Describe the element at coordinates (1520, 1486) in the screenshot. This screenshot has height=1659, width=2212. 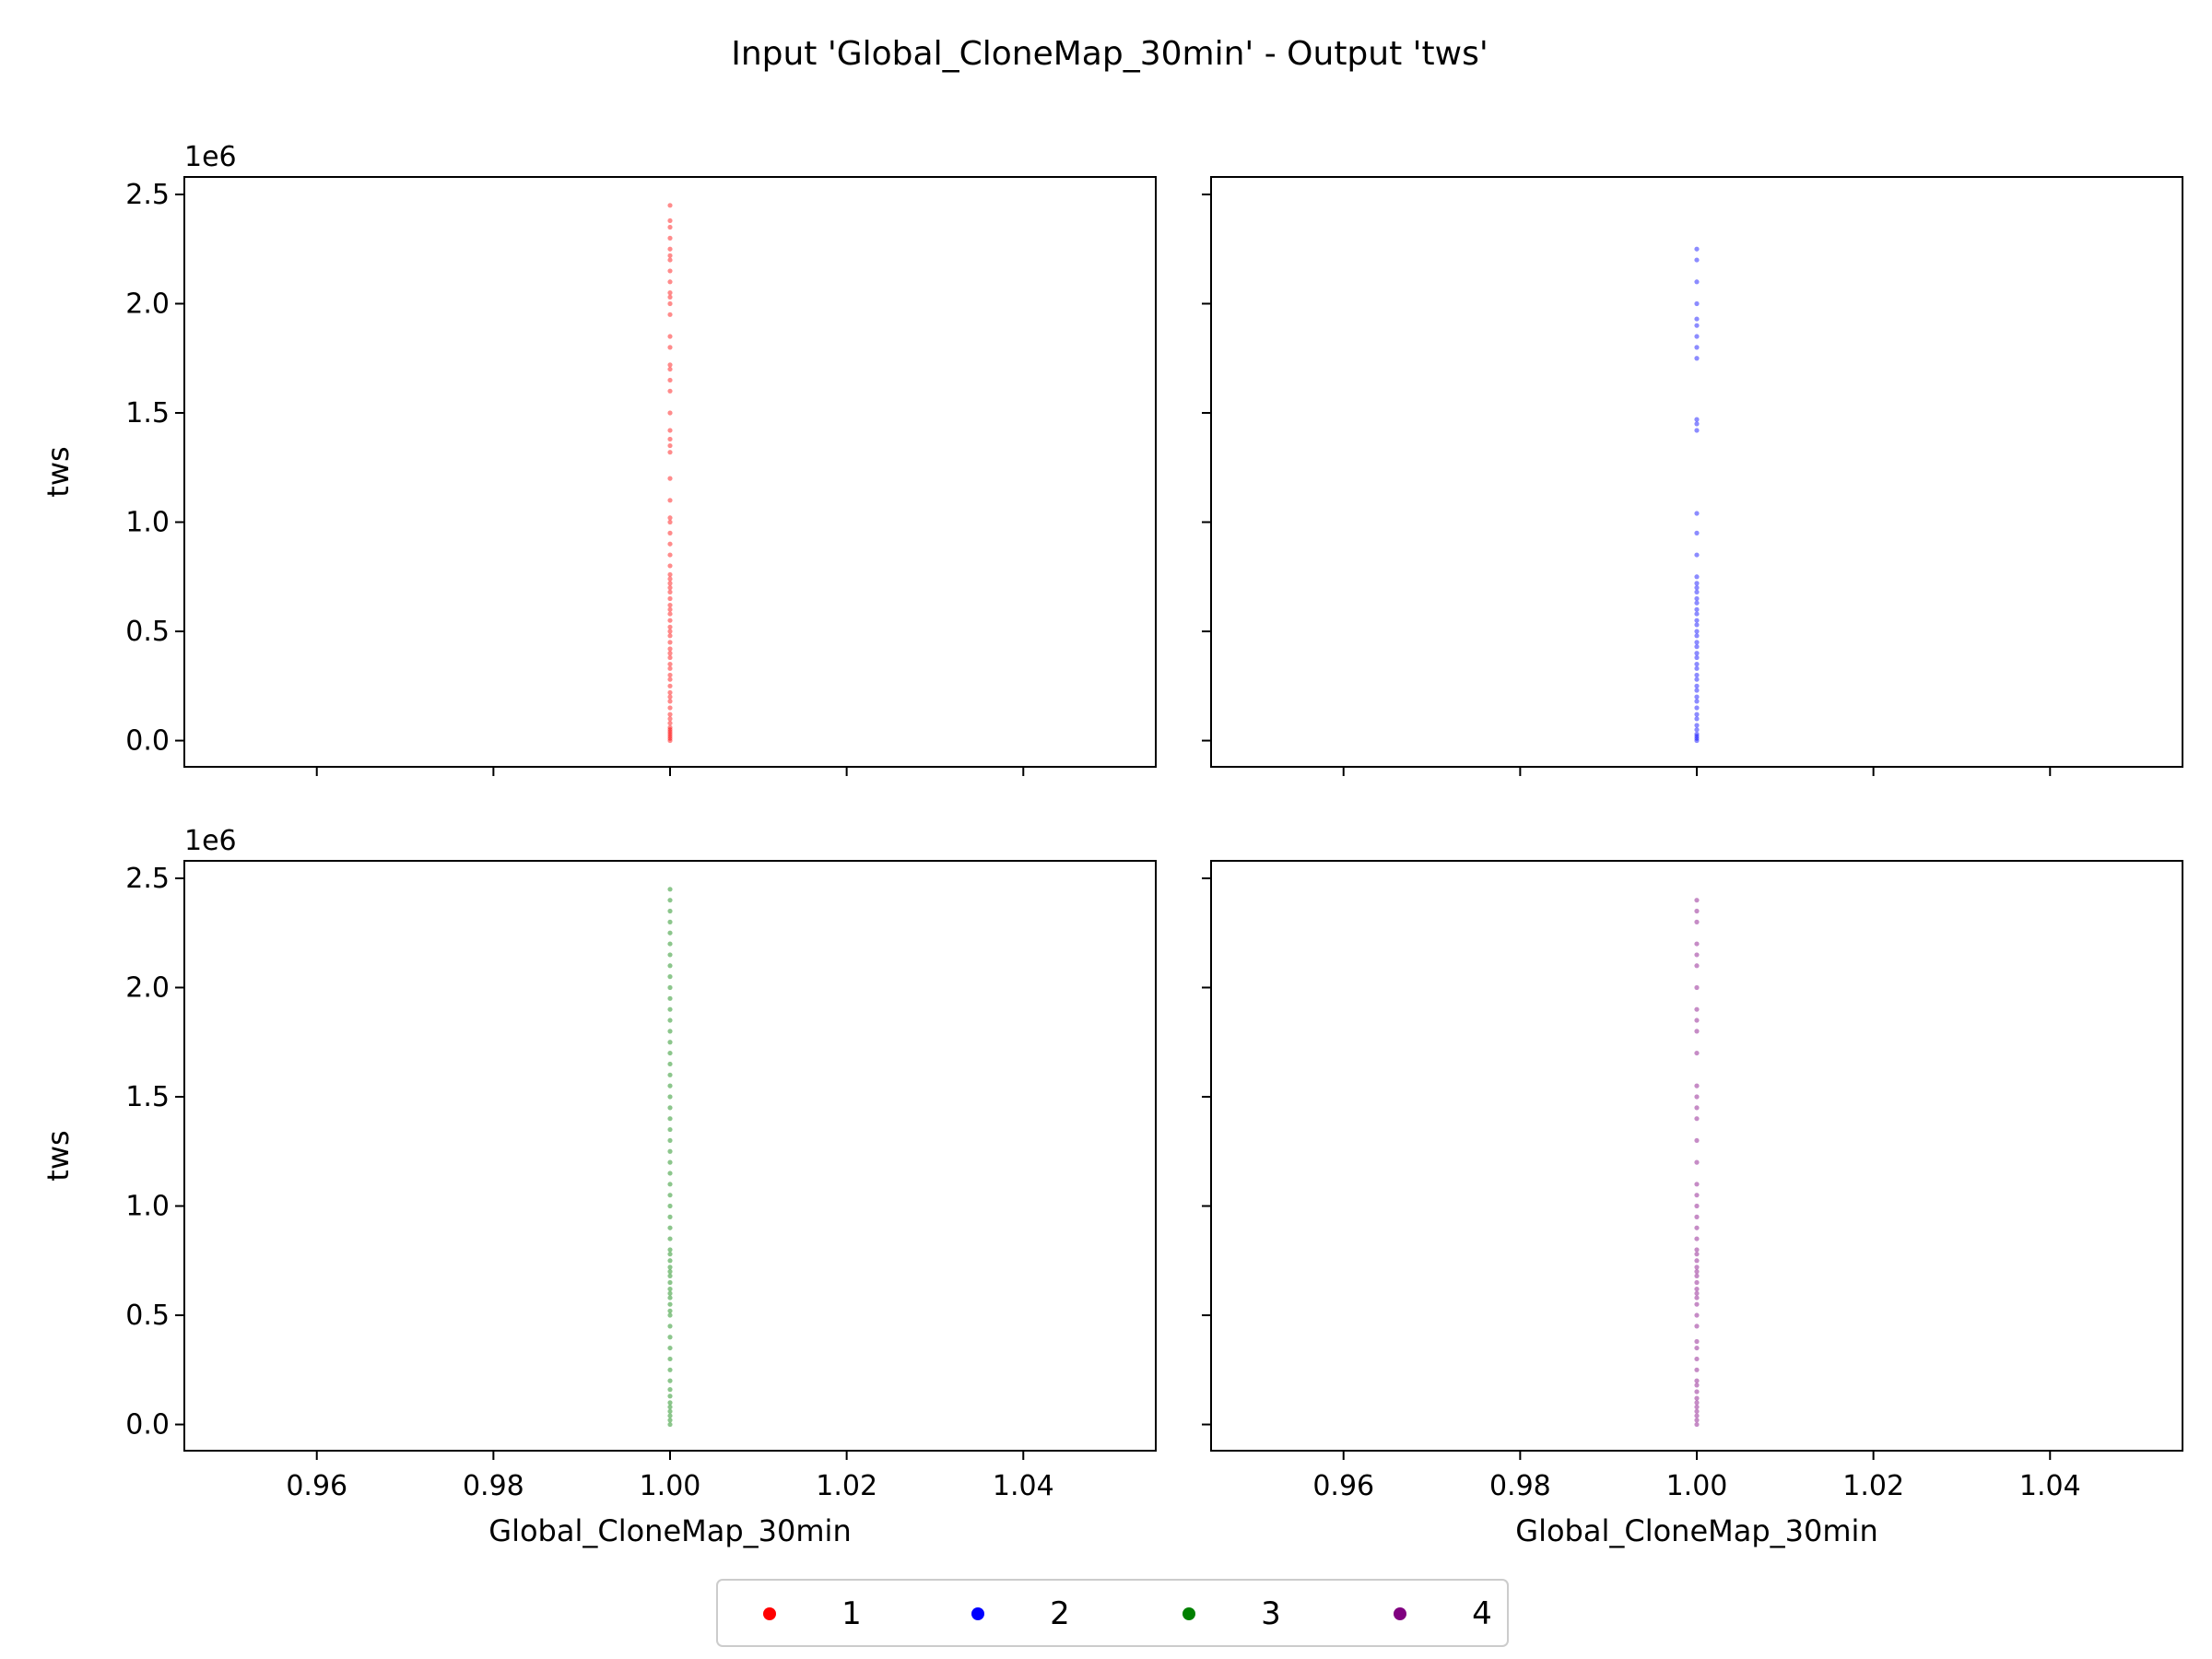
I see `x-tick-label: 0.98` at that location.